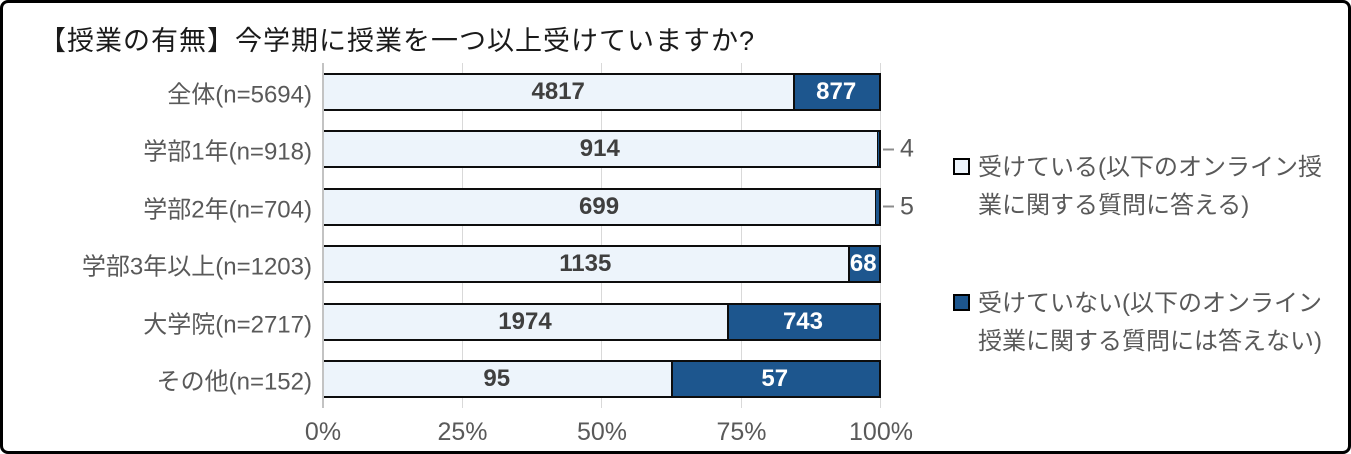 This screenshot has width=1351, height=454. I want to click on value-label-dark: 68, so click(863, 264).